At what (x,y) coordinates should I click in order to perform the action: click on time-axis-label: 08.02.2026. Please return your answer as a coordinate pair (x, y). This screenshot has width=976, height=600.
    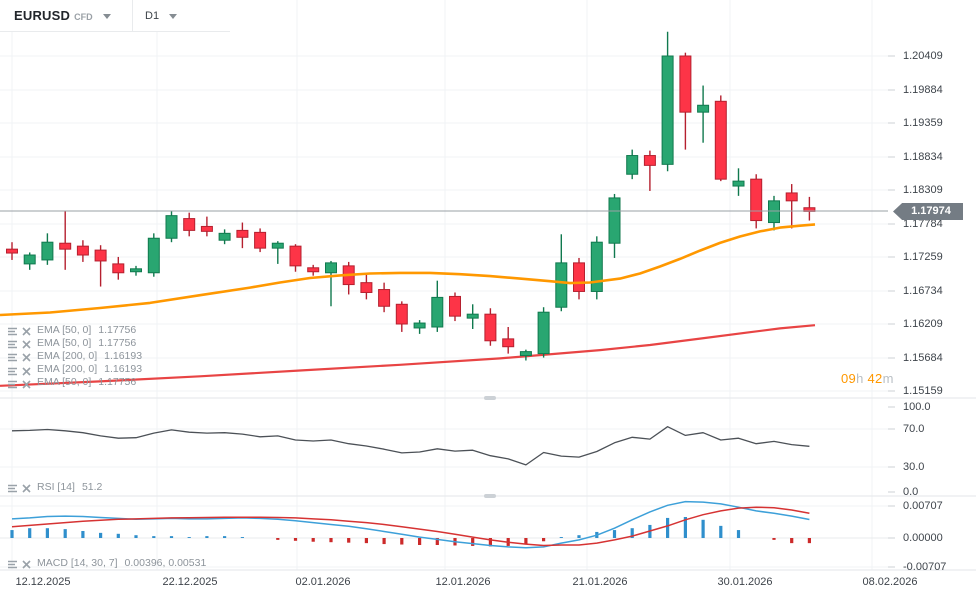
    Looking at the image, I should click on (890, 582).